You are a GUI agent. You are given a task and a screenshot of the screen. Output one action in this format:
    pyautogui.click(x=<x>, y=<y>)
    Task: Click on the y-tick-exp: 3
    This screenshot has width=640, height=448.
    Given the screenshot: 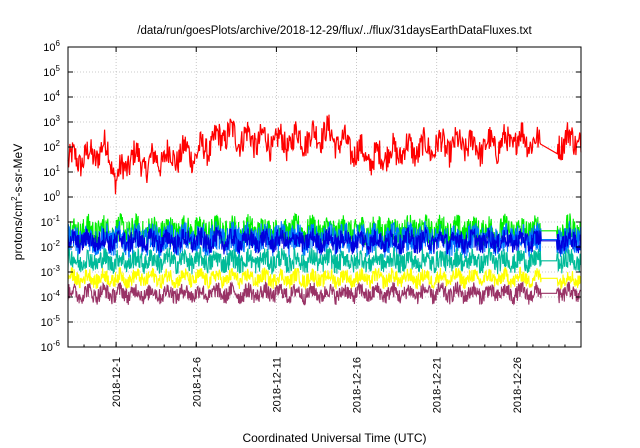 What is the action you would take?
    pyautogui.click(x=58, y=118)
    